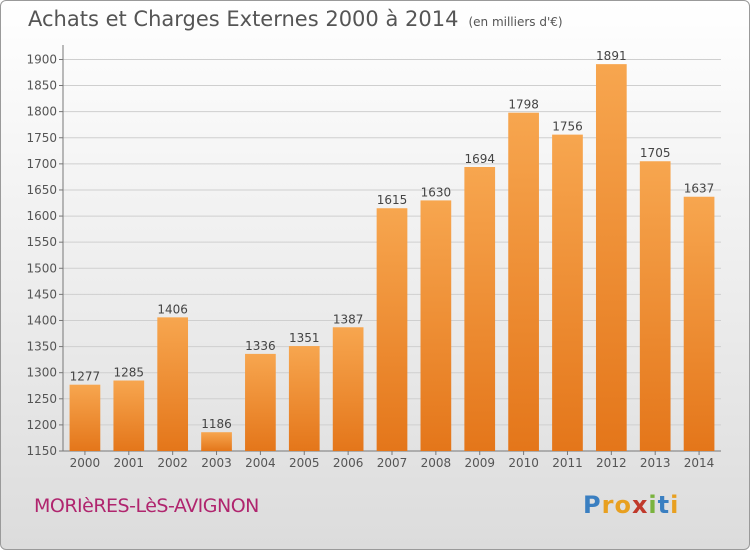 This screenshot has width=750, height=550. What do you see at coordinates (41, 59) in the screenshot?
I see `y-tick-label: 1900` at bounding box center [41, 59].